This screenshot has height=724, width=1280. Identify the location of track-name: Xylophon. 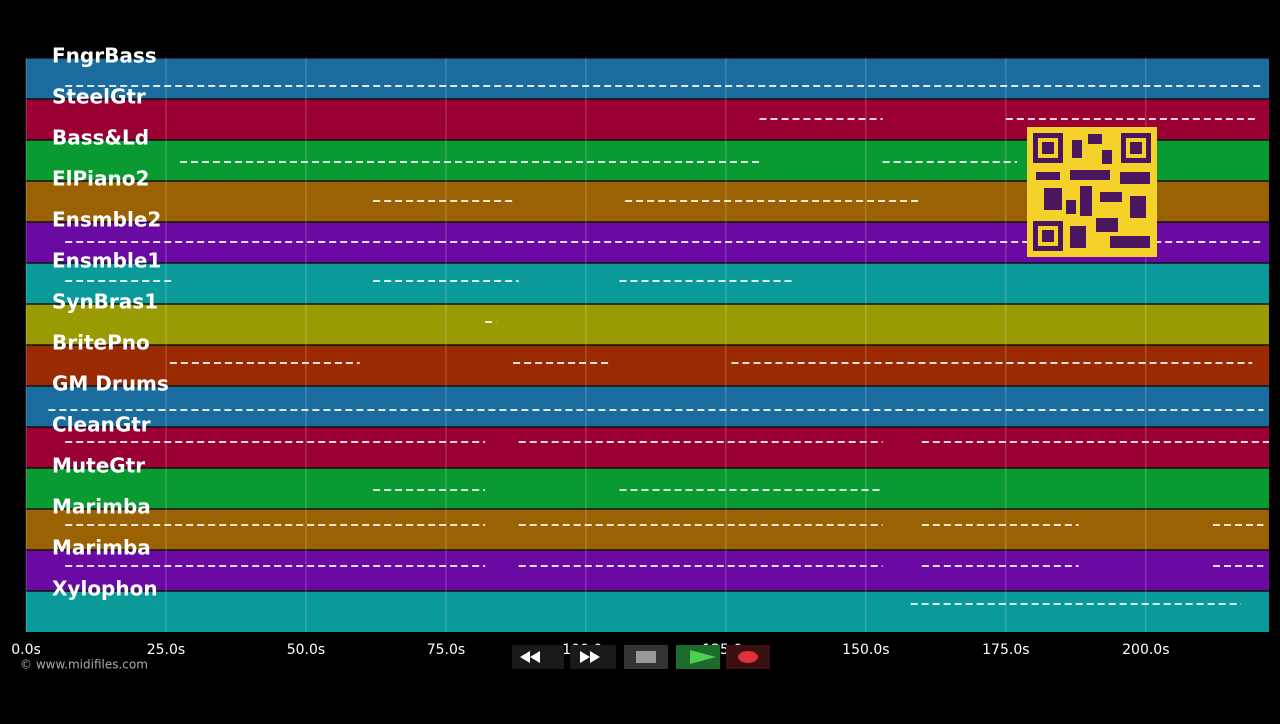
(105, 589).